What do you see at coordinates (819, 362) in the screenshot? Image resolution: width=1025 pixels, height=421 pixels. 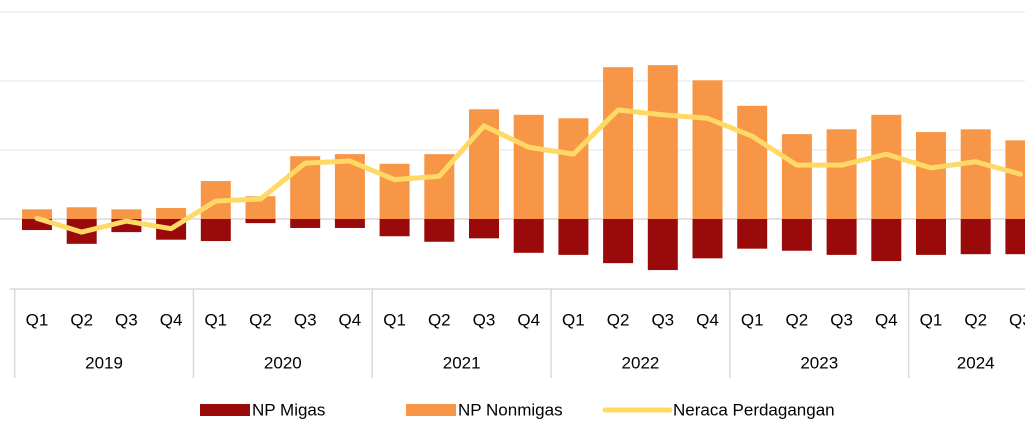 I see `group-label: 2023` at bounding box center [819, 362].